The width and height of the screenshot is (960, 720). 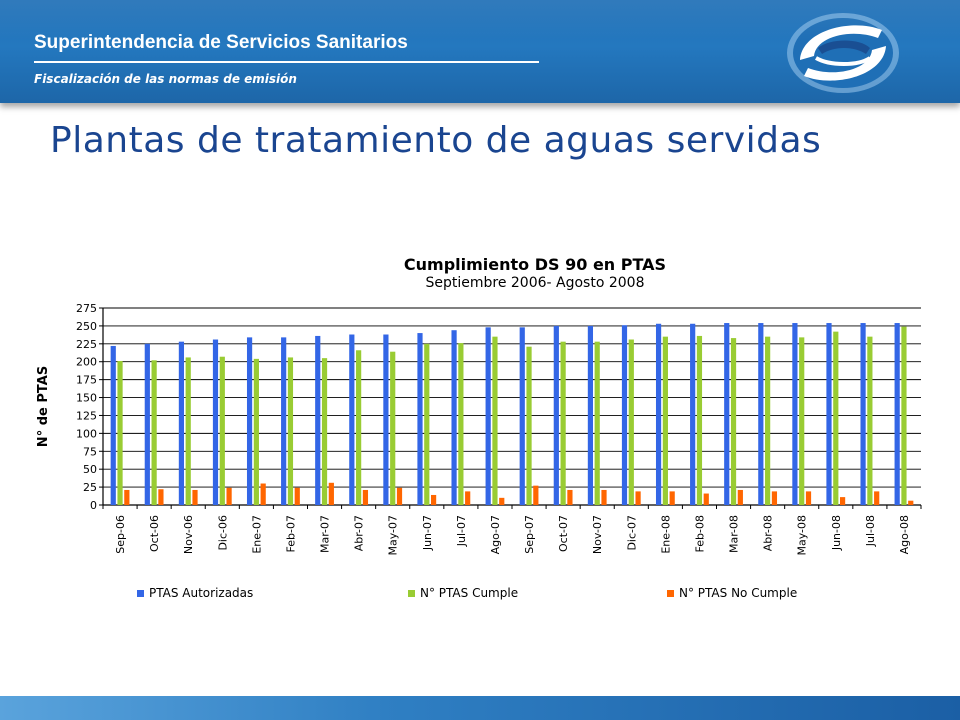 What do you see at coordinates (738, 593) in the screenshot?
I see `legend-label: N° PTAS No Cumple` at bounding box center [738, 593].